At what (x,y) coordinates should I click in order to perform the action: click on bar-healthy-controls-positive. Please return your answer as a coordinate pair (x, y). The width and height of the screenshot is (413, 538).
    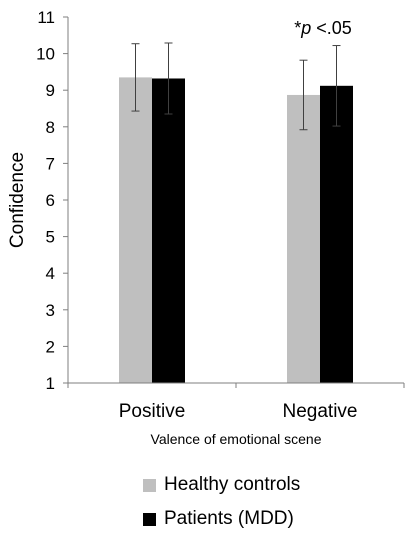
    Looking at the image, I should click on (135, 230).